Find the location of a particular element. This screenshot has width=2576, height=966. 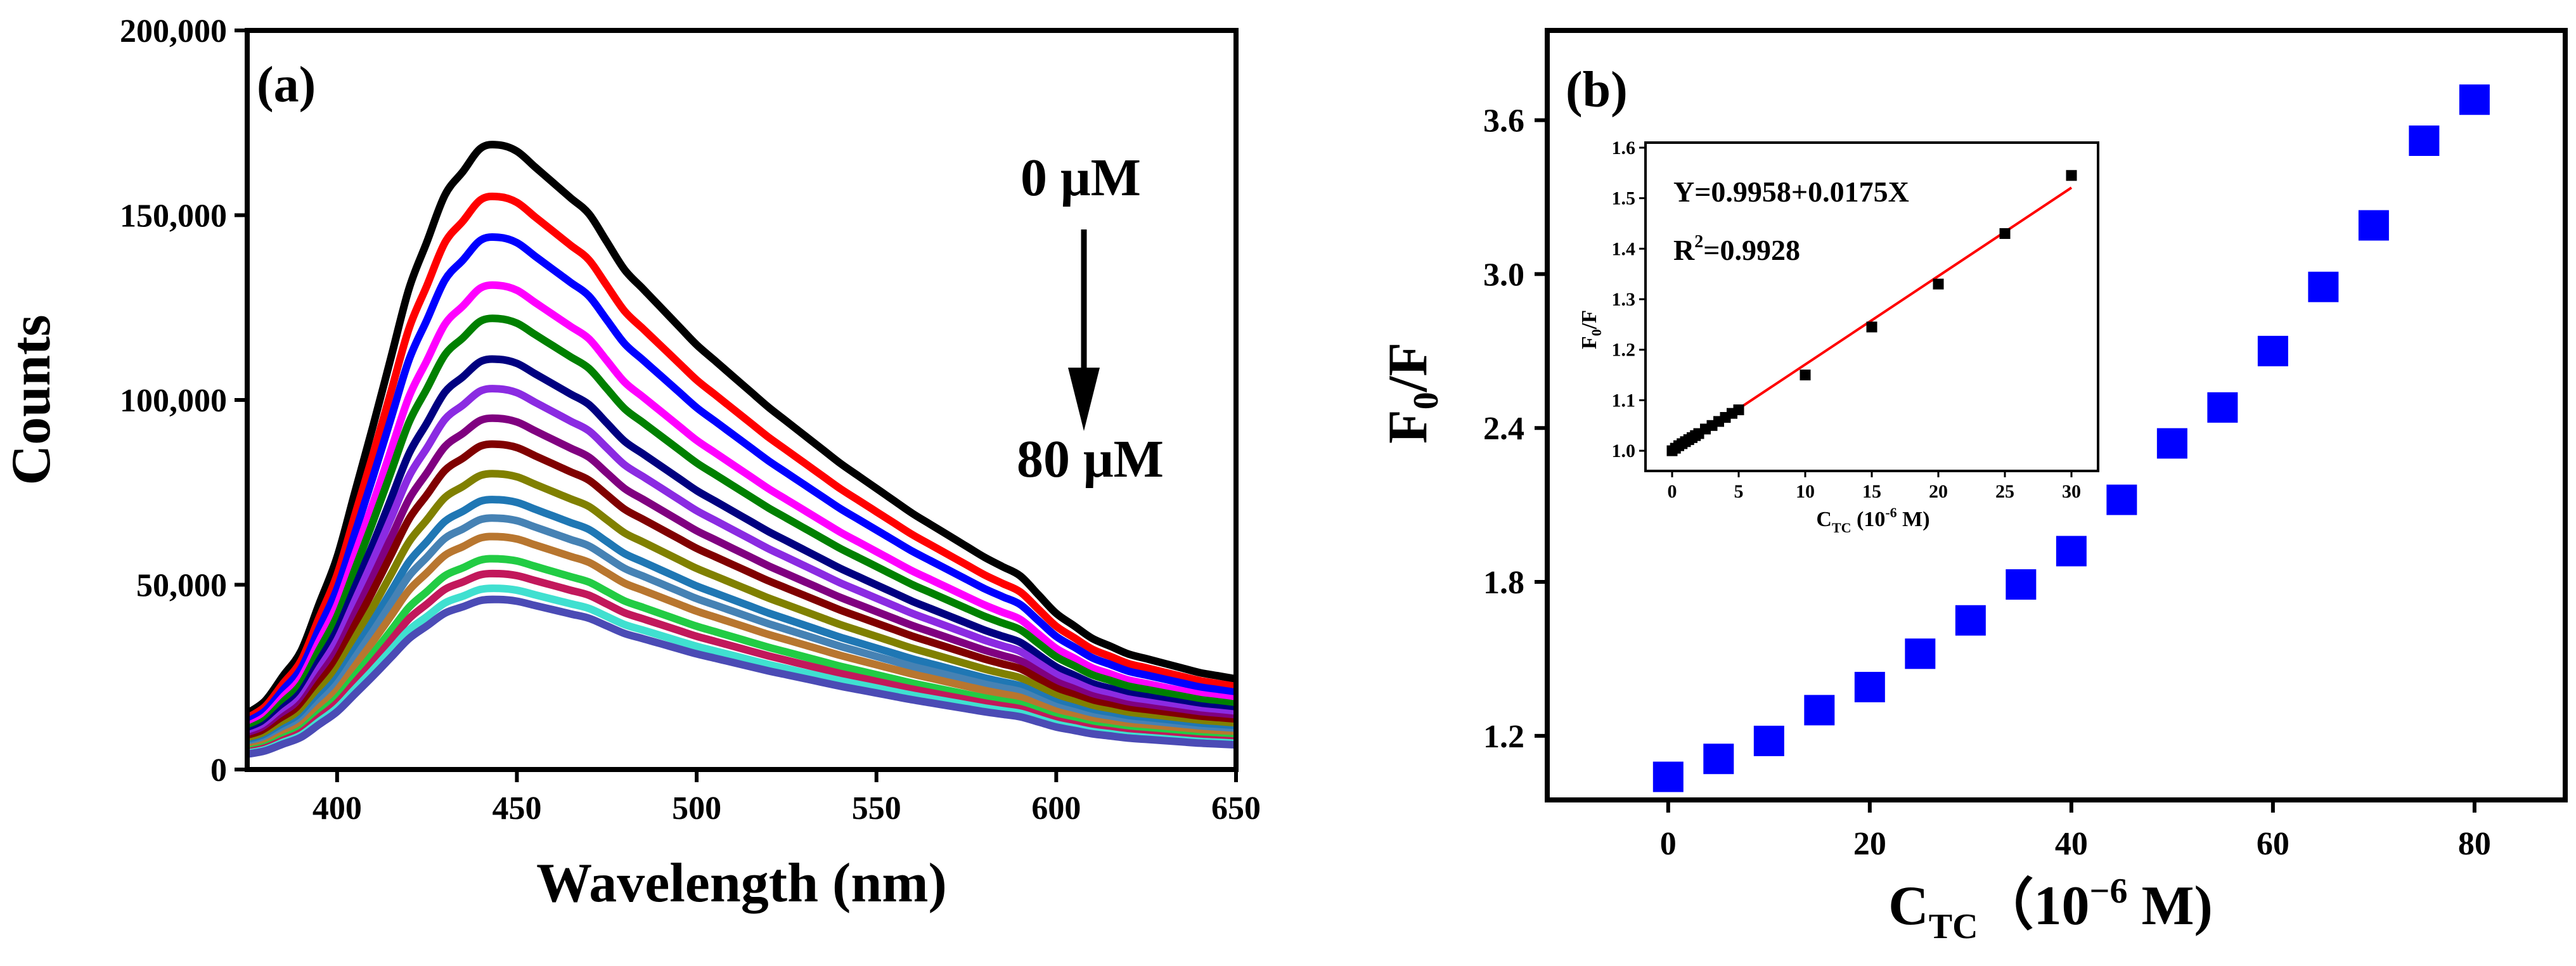

y-tick-label-b-1: 1.8 is located at coordinates (1504, 583).